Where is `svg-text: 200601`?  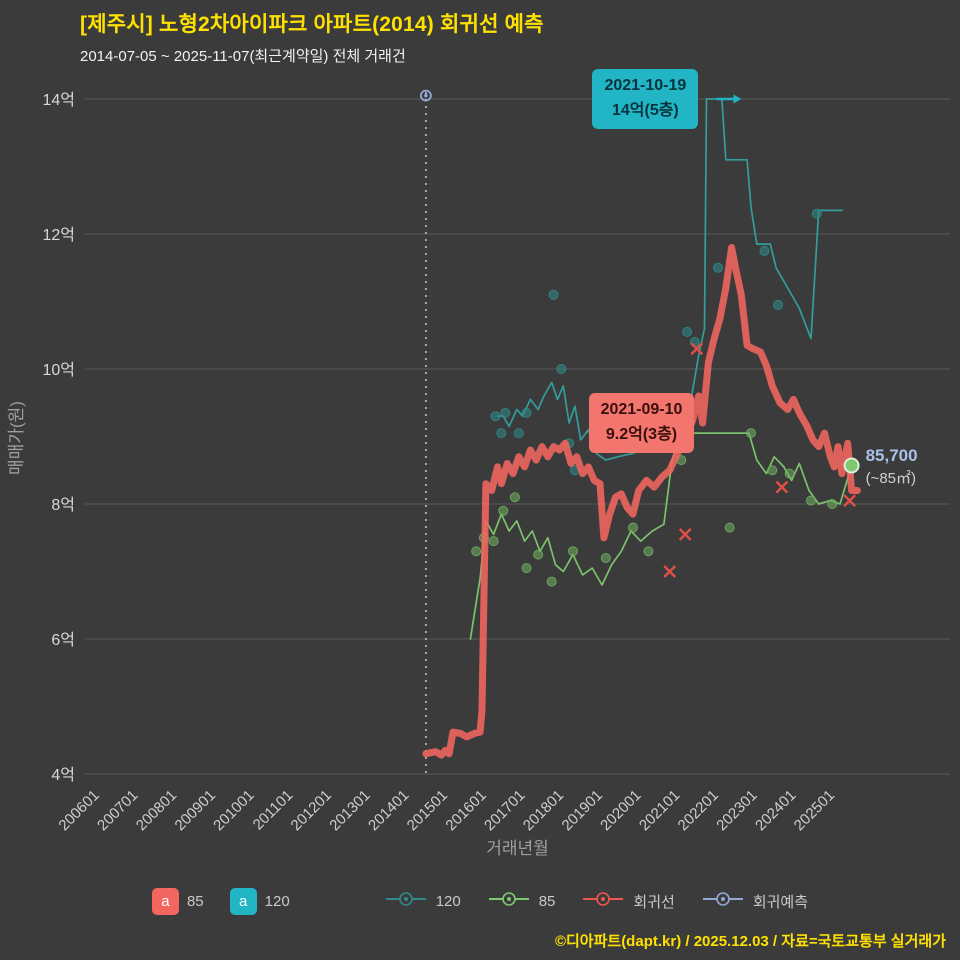 svg-text: 200601 is located at coordinates (78, 810).